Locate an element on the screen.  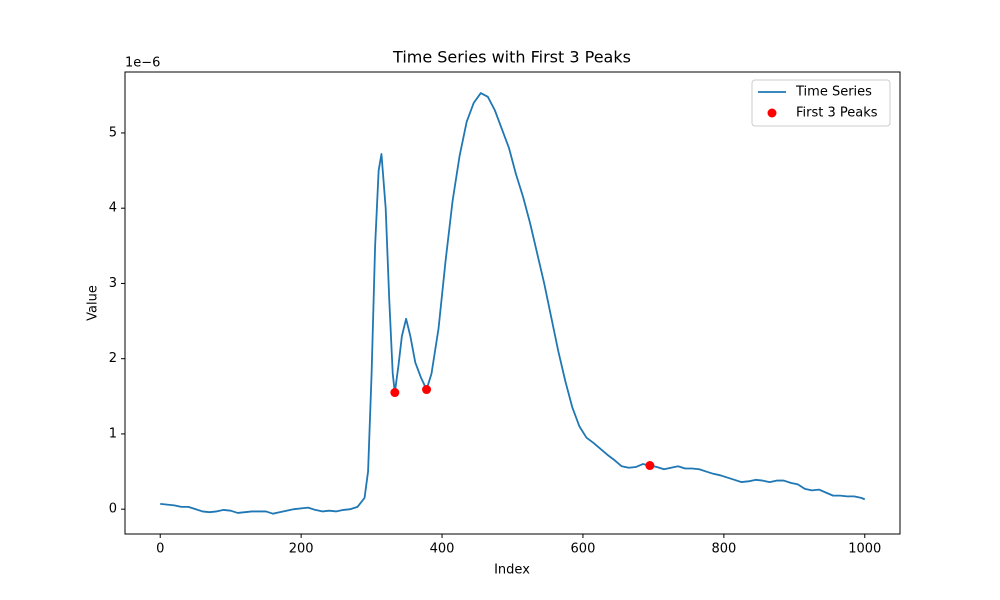
chart-title: Time Series with First 3 Peaks is located at coordinates (511, 57).